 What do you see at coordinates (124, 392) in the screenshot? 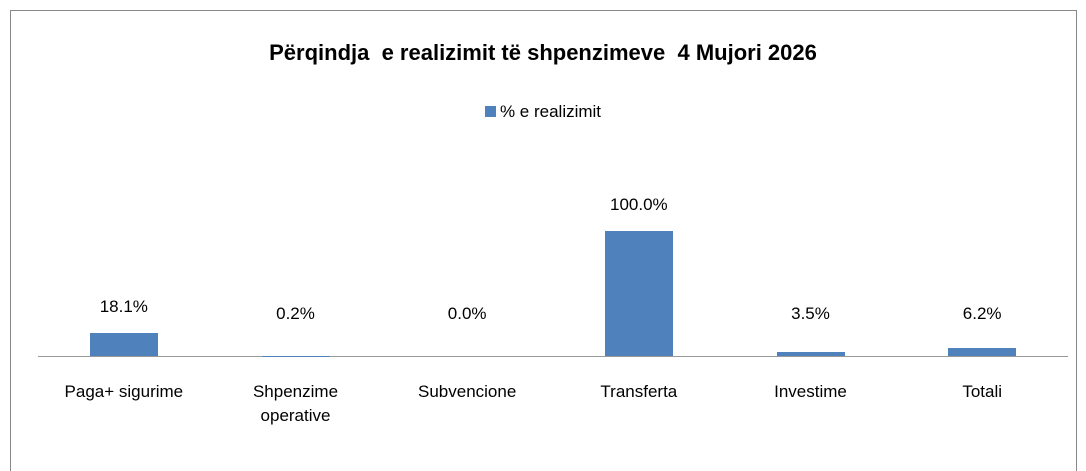
I see `x-tick-label: Paga+ sigurime` at bounding box center [124, 392].